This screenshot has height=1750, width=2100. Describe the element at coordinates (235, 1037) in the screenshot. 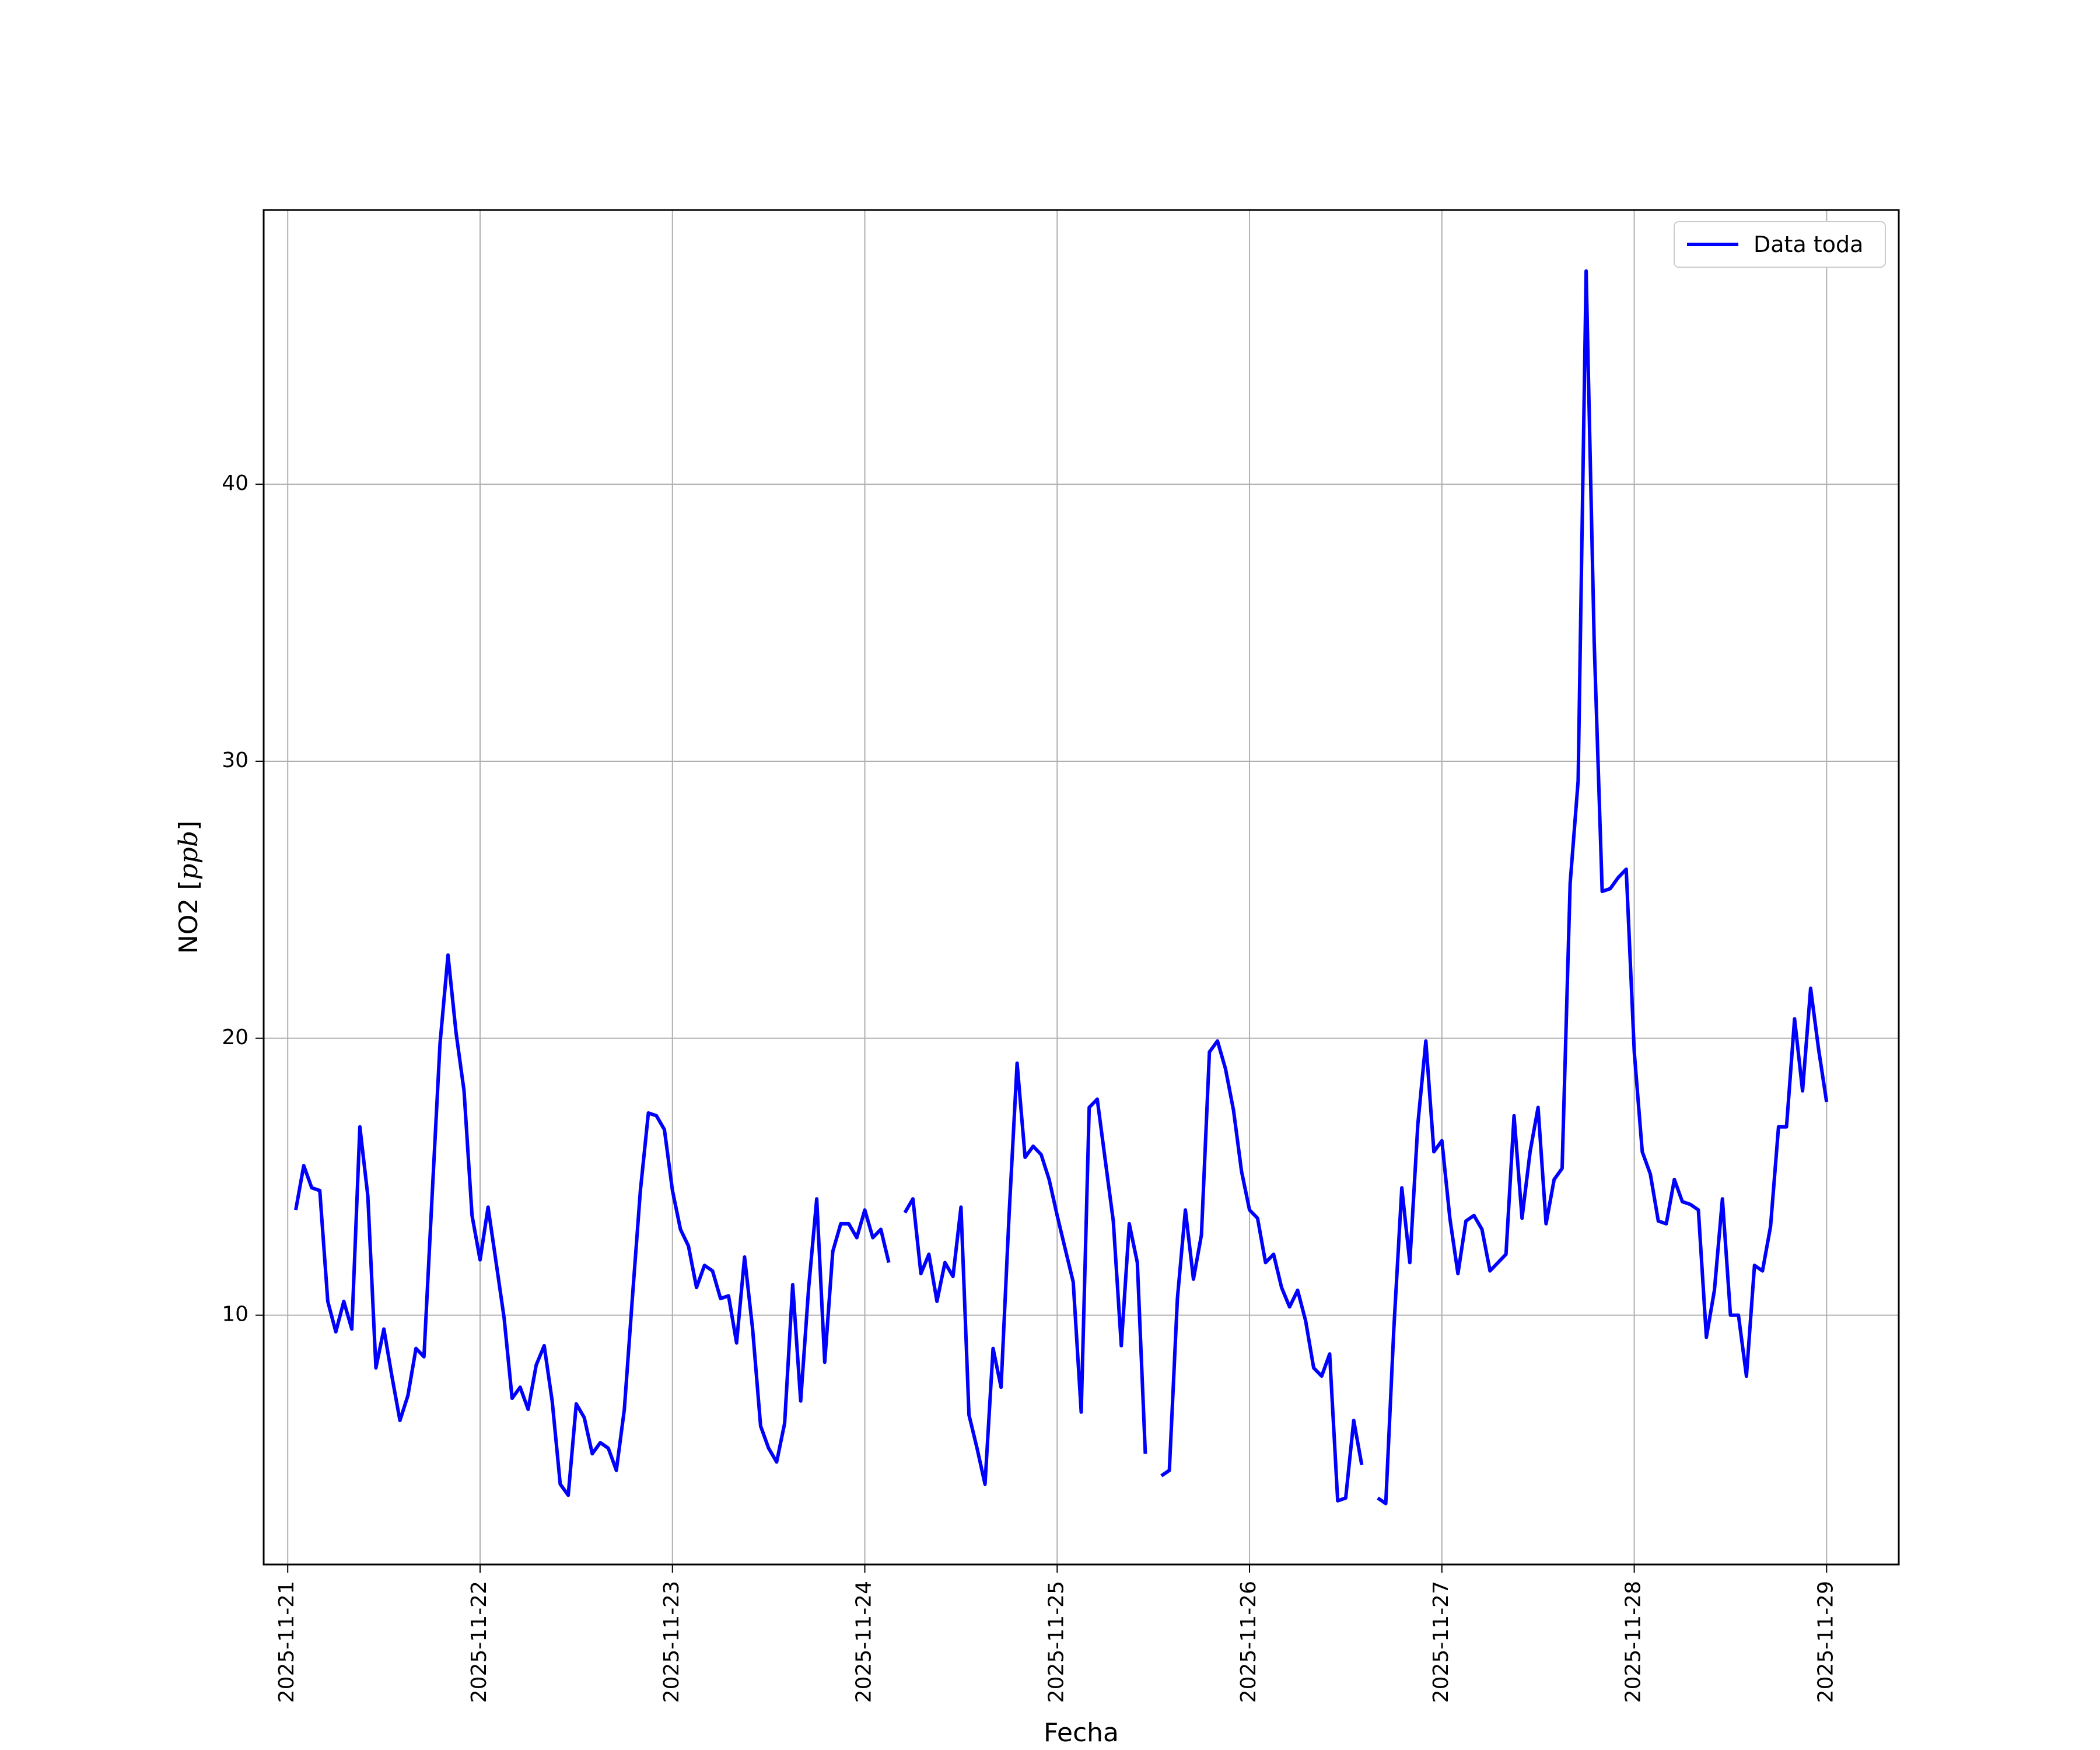

I see `y-tick-label: 20` at that location.